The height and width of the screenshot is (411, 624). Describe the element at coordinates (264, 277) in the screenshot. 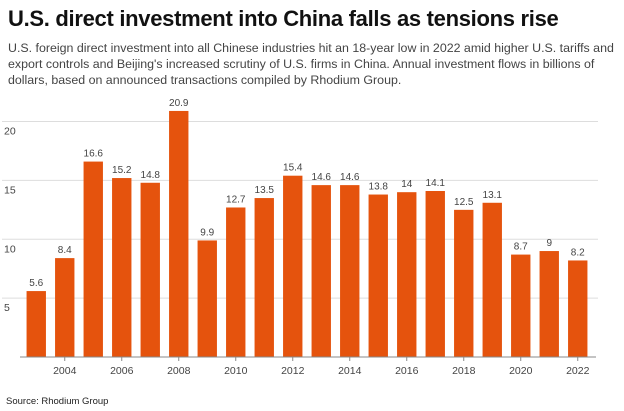

I see `bar-2011` at that location.